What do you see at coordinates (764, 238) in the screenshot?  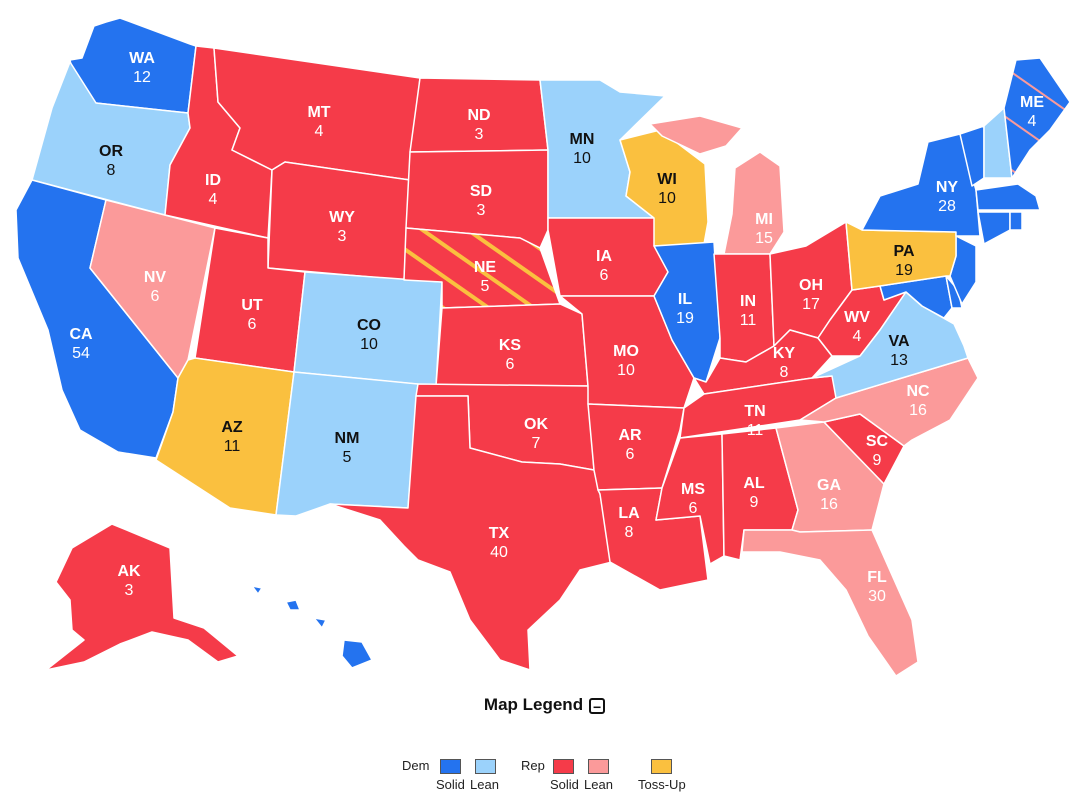 I see `electoral-votes-mi: 15` at bounding box center [764, 238].